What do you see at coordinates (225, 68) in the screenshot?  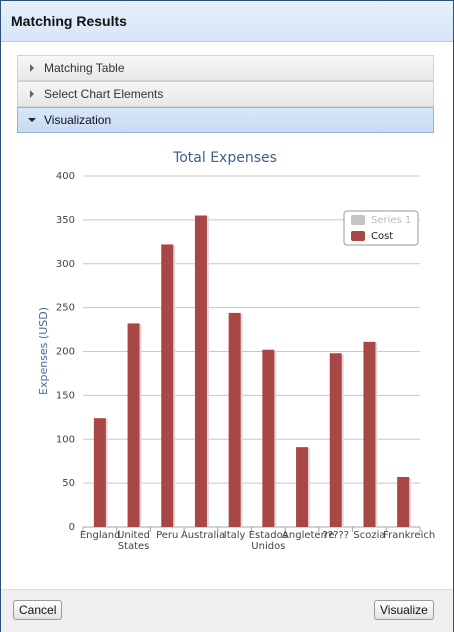 I see `accordion-item: Matching Table` at bounding box center [225, 68].